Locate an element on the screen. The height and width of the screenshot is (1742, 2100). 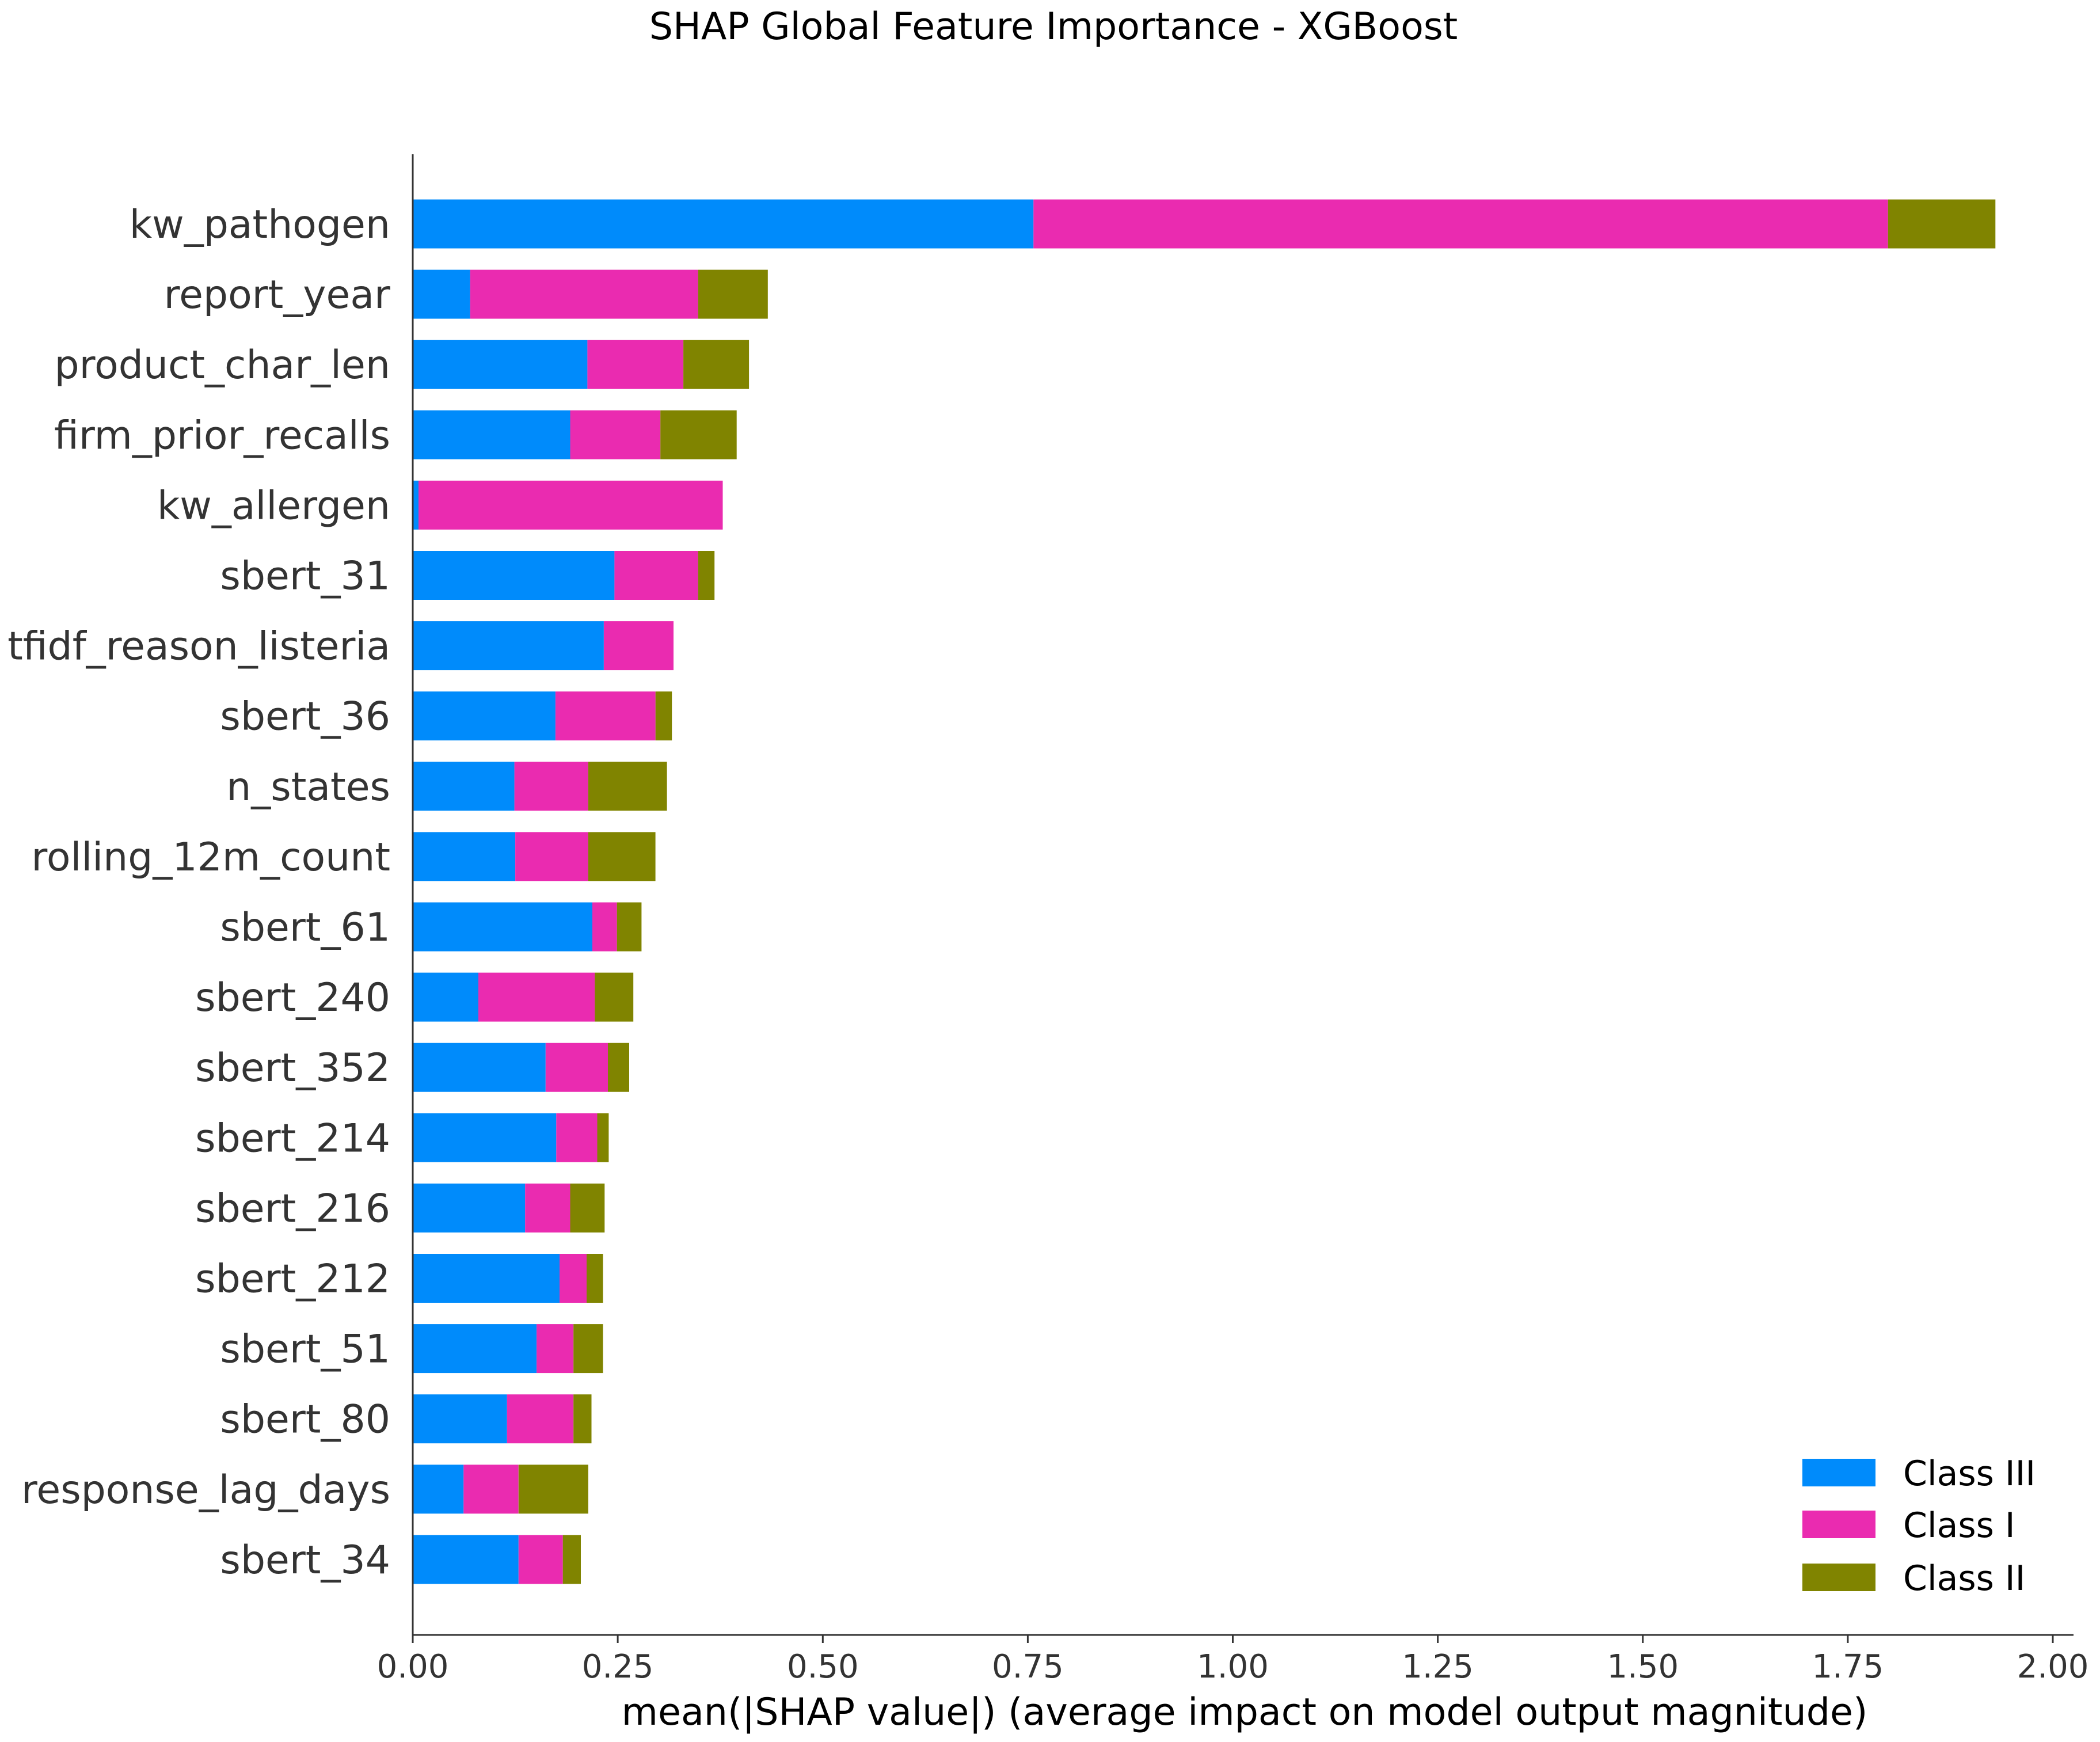
bar-sbert_80-class-ii is located at coordinates (582, 1419).